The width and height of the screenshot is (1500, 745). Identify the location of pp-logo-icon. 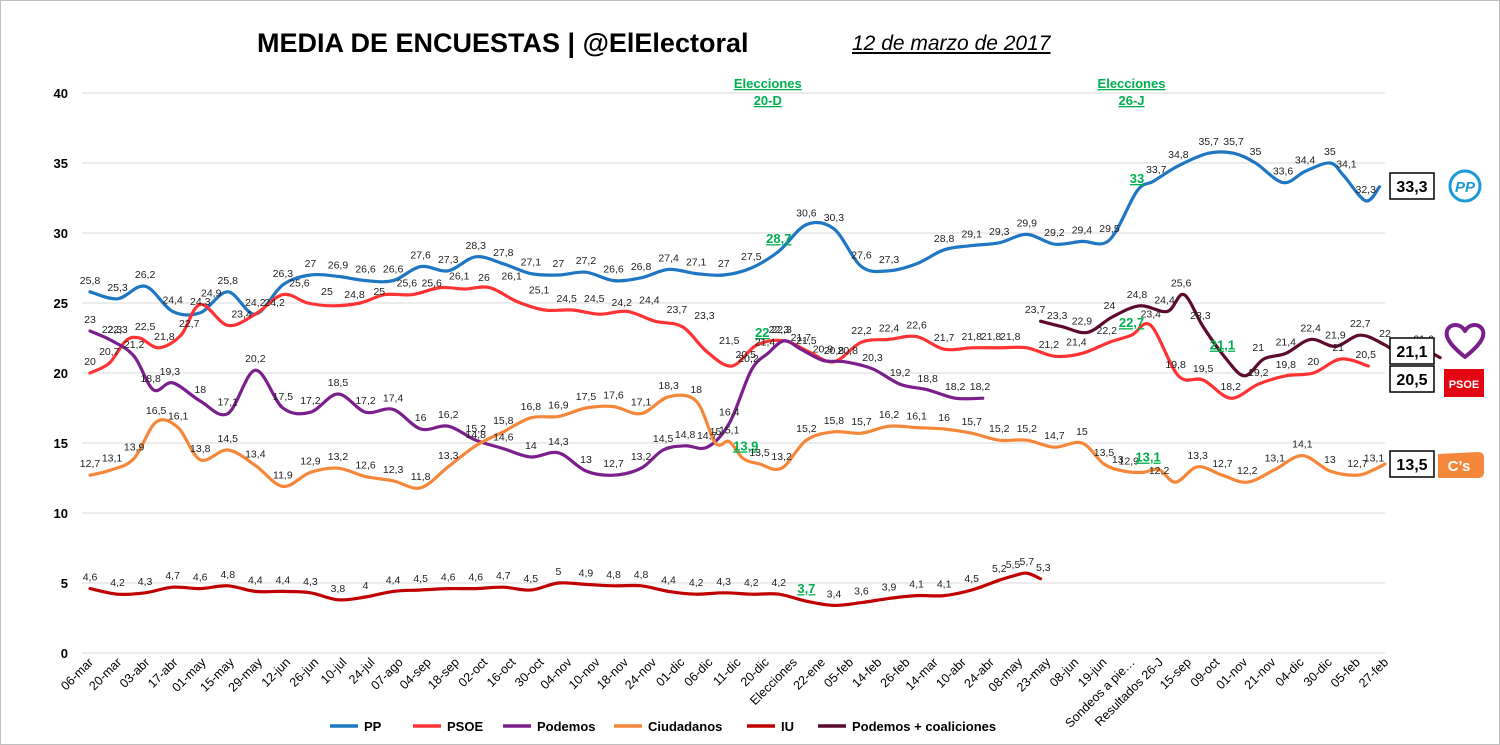
(1465, 186).